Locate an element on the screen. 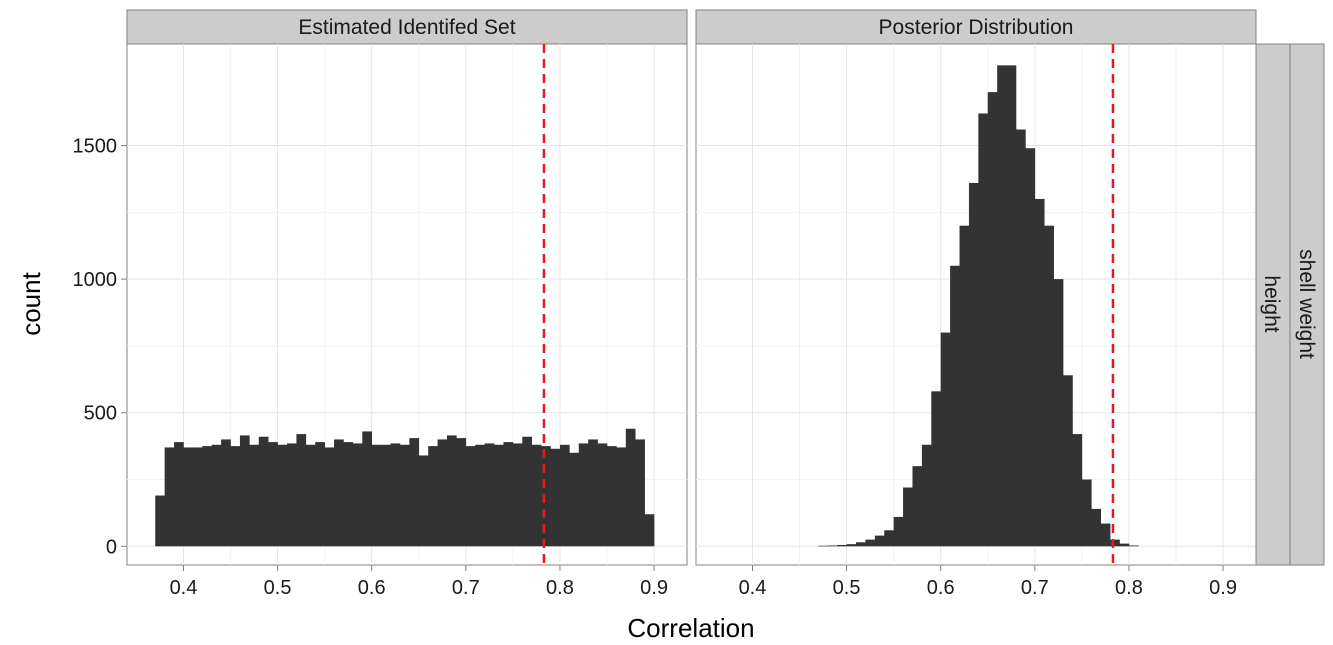 The image size is (1333, 645). y-tick-label: 1000 is located at coordinates (95, 280).